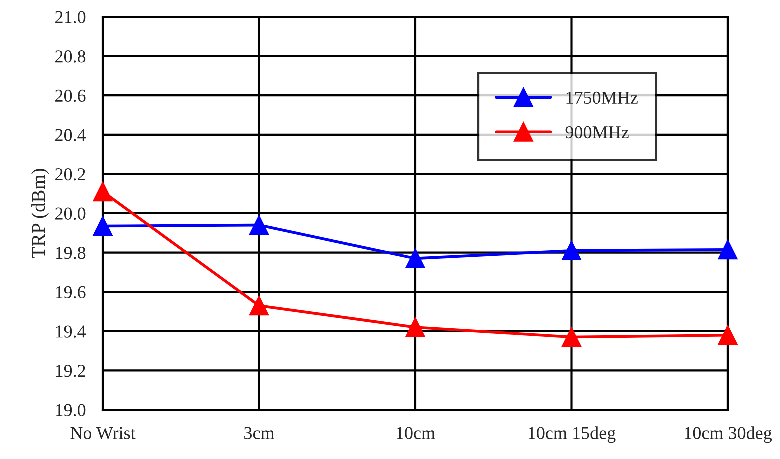  Describe the element at coordinates (71, 371) in the screenshot. I see `y-tick-label: 19.2` at that location.